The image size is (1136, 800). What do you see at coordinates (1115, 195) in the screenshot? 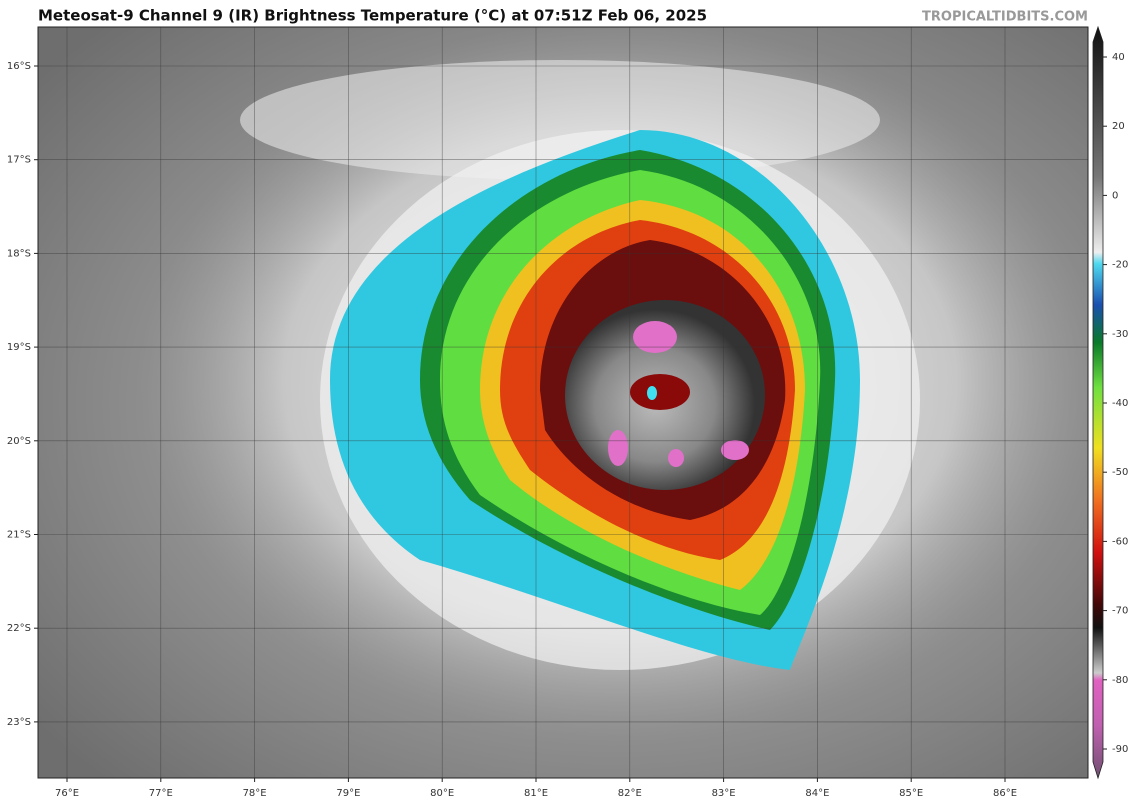
I see `colorbar-label: 0` at bounding box center [1115, 195].